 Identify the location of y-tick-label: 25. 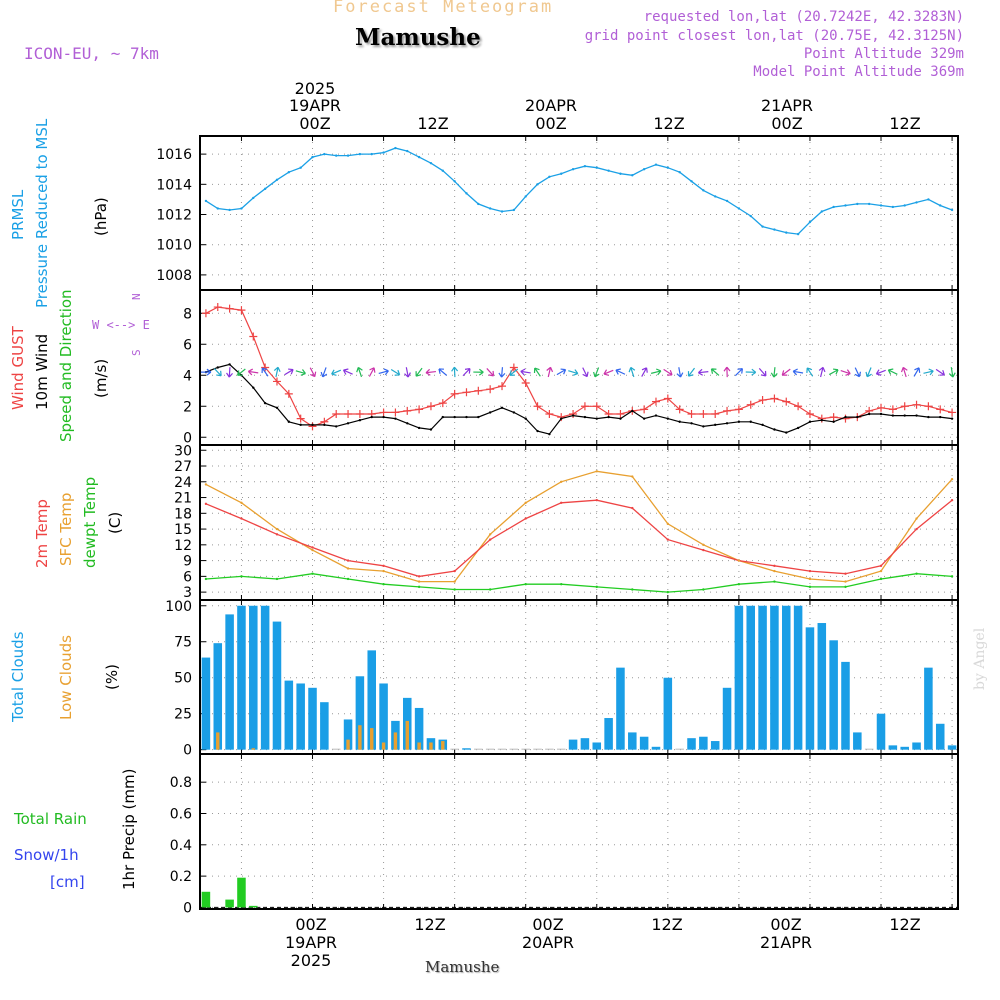
(183, 715).